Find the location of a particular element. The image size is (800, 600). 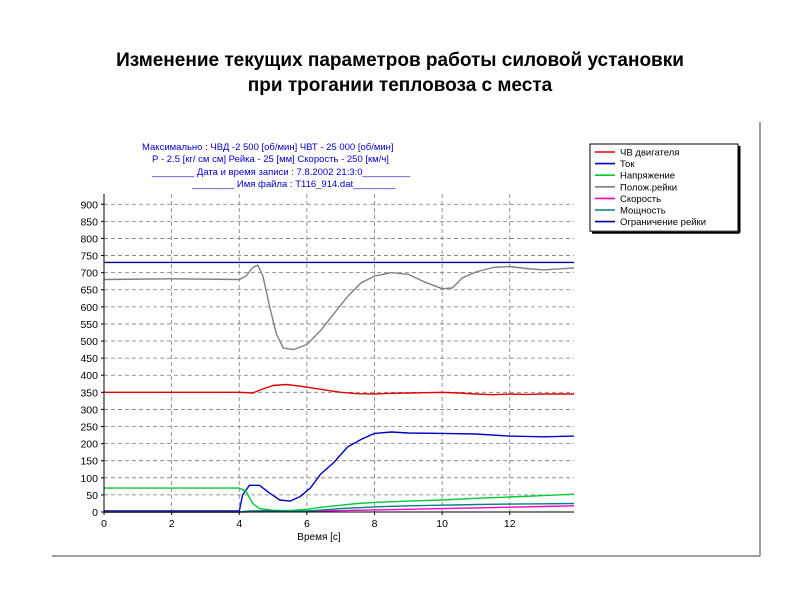

legend-label: Ограничение рейки is located at coordinates (663, 222).